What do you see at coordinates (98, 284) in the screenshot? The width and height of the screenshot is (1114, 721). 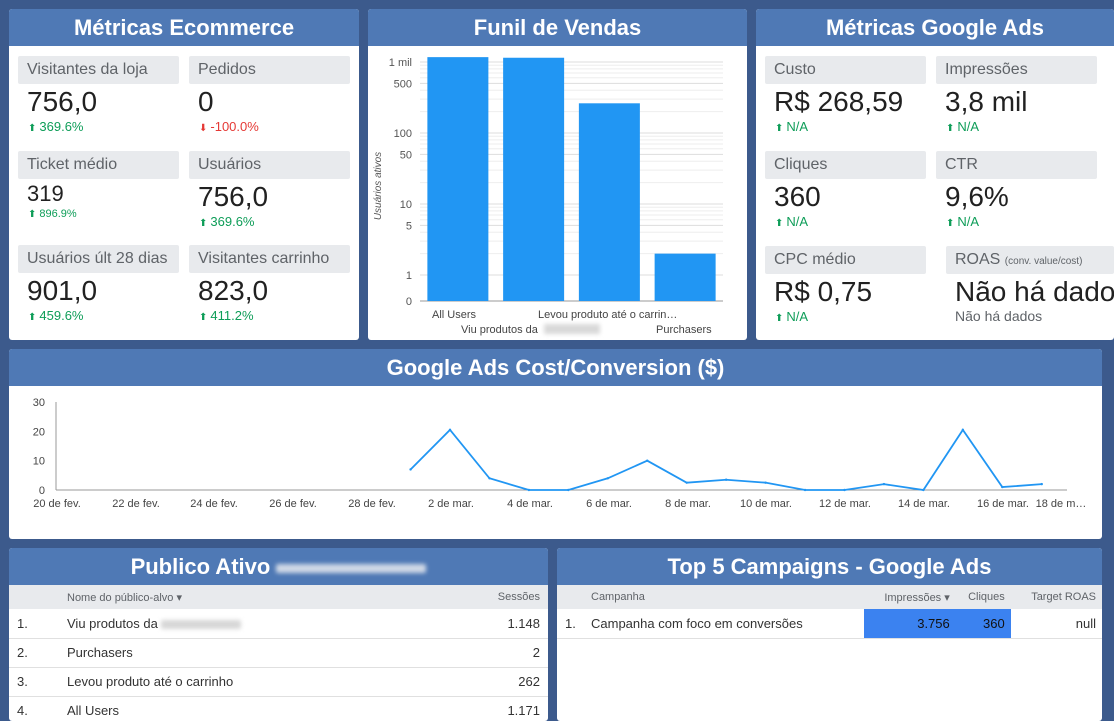 I see `ecommerce-tile: Usuários últ 28 dias 901,0 ⬆ 459.6%` at bounding box center [98, 284].